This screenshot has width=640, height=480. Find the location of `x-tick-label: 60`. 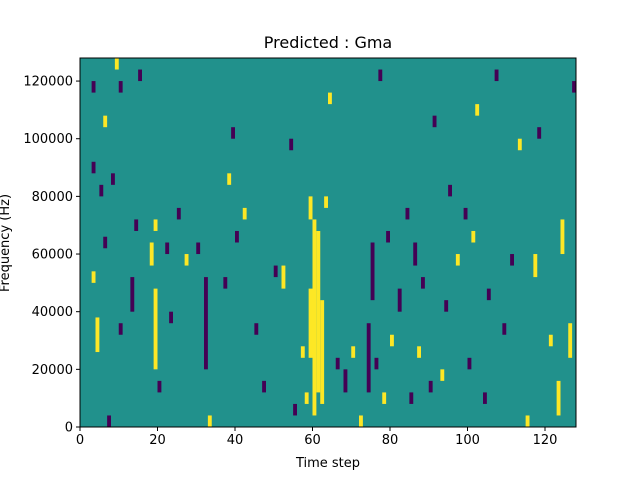

x-tick-label: 60 is located at coordinates (312, 440).